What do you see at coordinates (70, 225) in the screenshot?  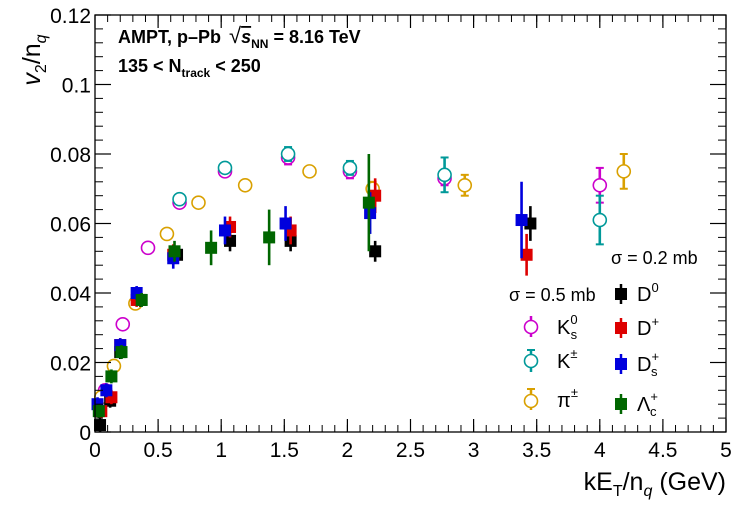 I see `y-tick-label: 0.06` at bounding box center [70, 225].